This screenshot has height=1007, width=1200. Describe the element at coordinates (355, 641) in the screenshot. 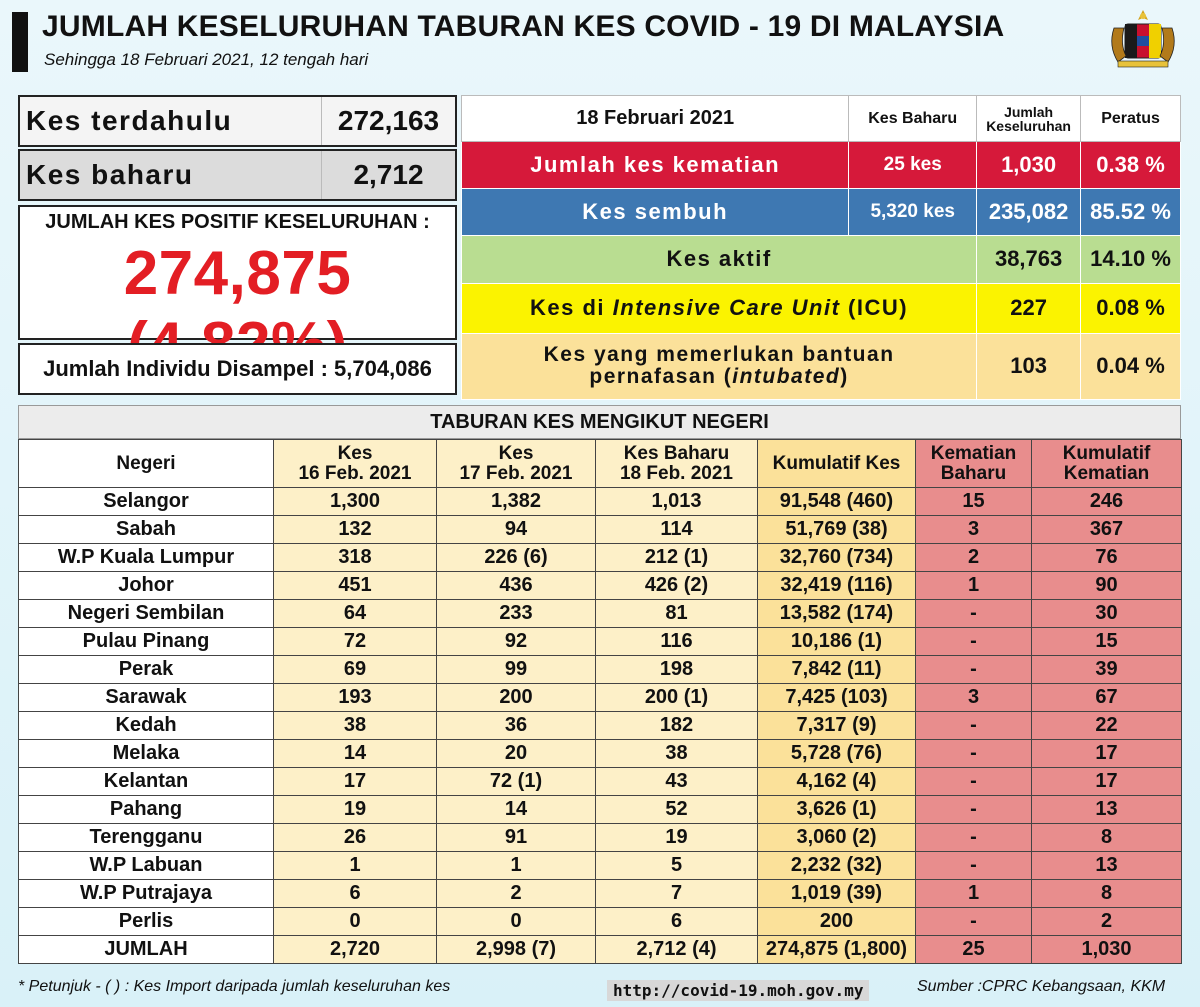

I see `cell-cases-16feb: 72` at that location.